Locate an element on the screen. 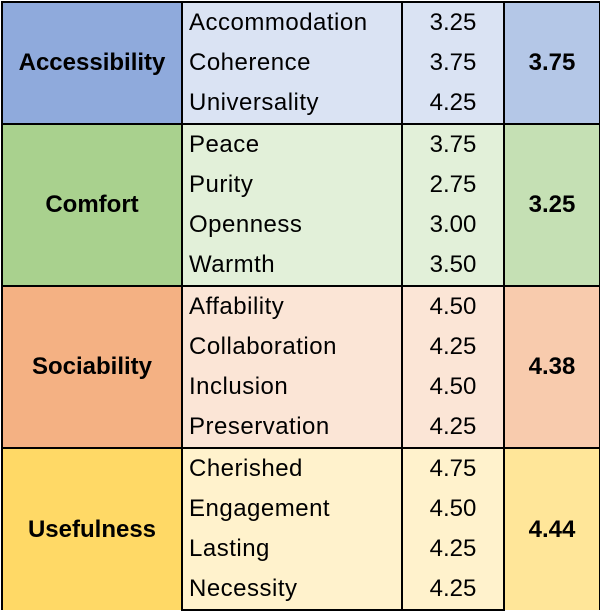  item-name-cell: Cherished is located at coordinates (292, 468).